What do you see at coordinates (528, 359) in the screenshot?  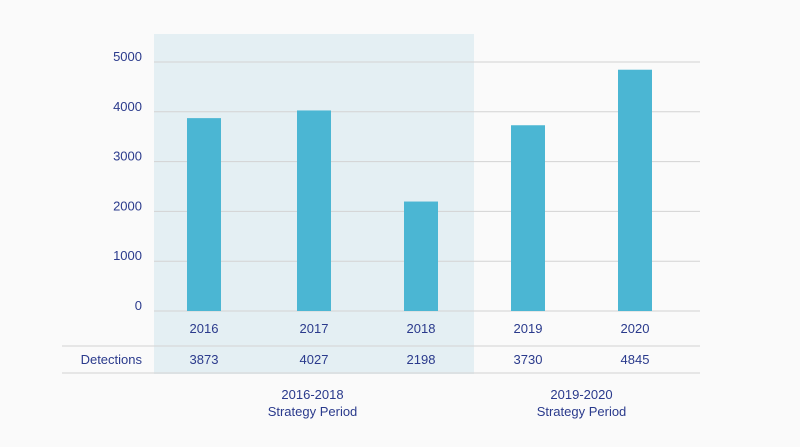 I see `table-value: 3730` at bounding box center [528, 359].